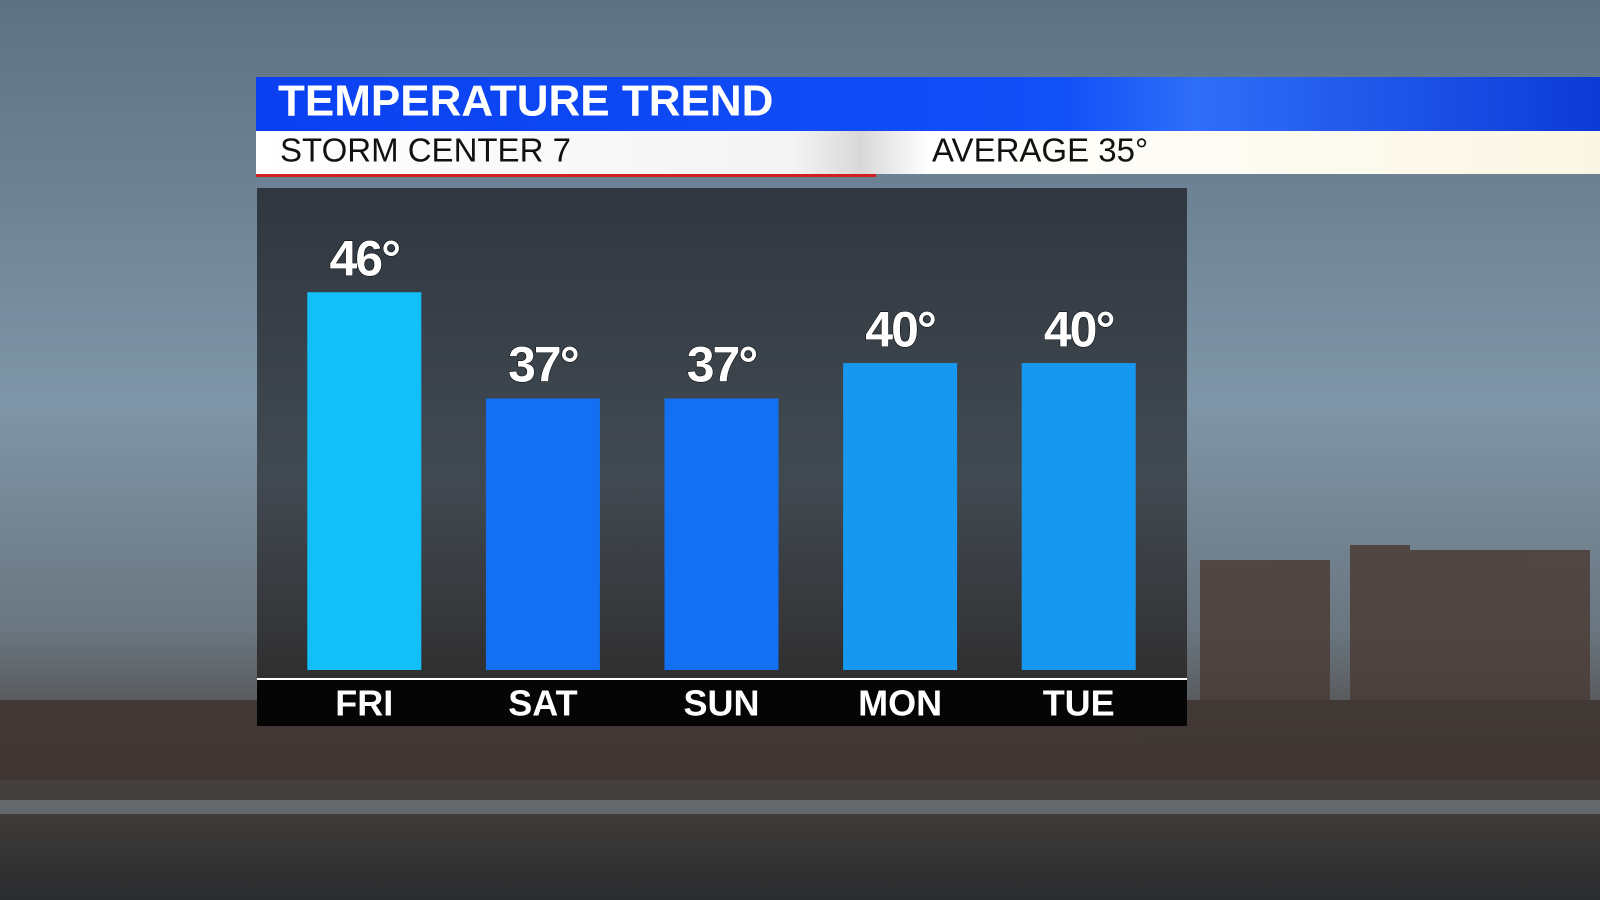 The height and width of the screenshot is (900, 1600). What do you see at coordinates (928, 104) in the screenshot?
I see `title-bar` at bounding box center [928, 104].